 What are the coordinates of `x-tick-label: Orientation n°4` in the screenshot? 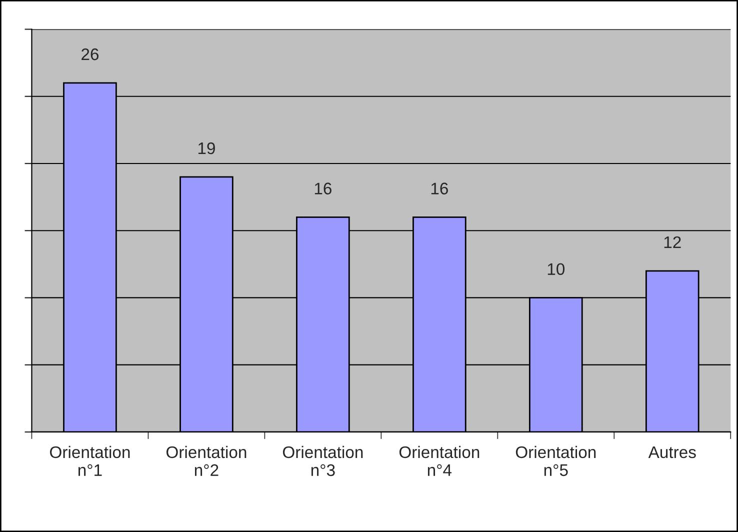 It's located at (439, 461).